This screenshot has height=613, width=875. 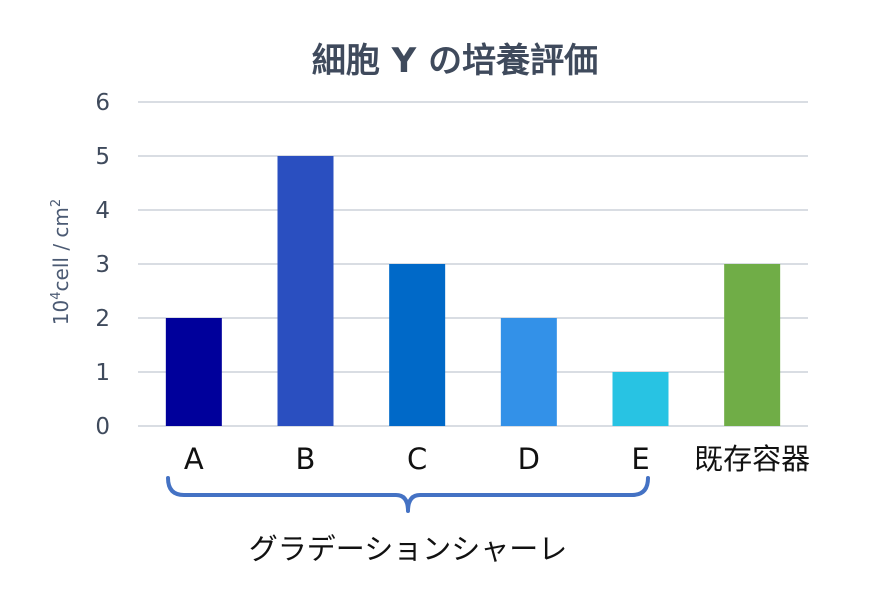 I want to click on y-axis-label-exponent-2: 2, so click(x=56, y=203).